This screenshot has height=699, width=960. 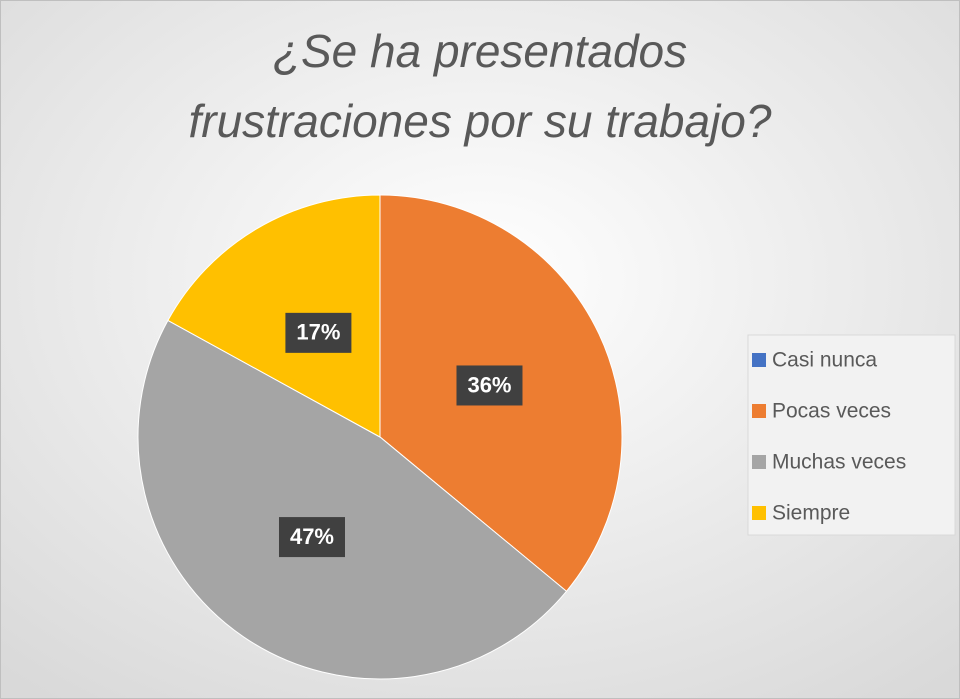 I want to click on legend-box, so click(x=851, y=435).